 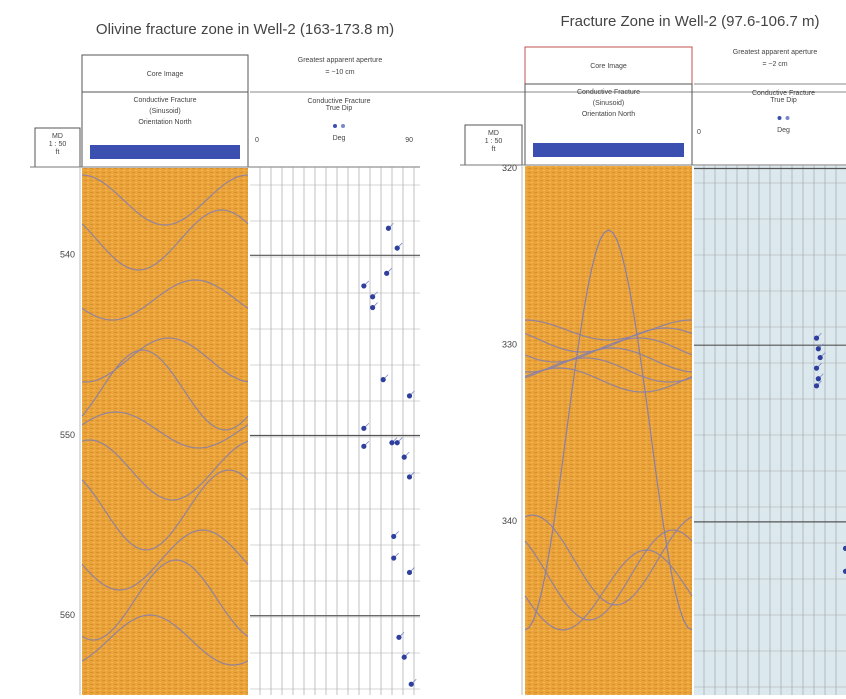 What do you see at coordinates (409, 140) in the screenshot?
I see `dip-tick-label: 90` at bounding box center [409, 140].